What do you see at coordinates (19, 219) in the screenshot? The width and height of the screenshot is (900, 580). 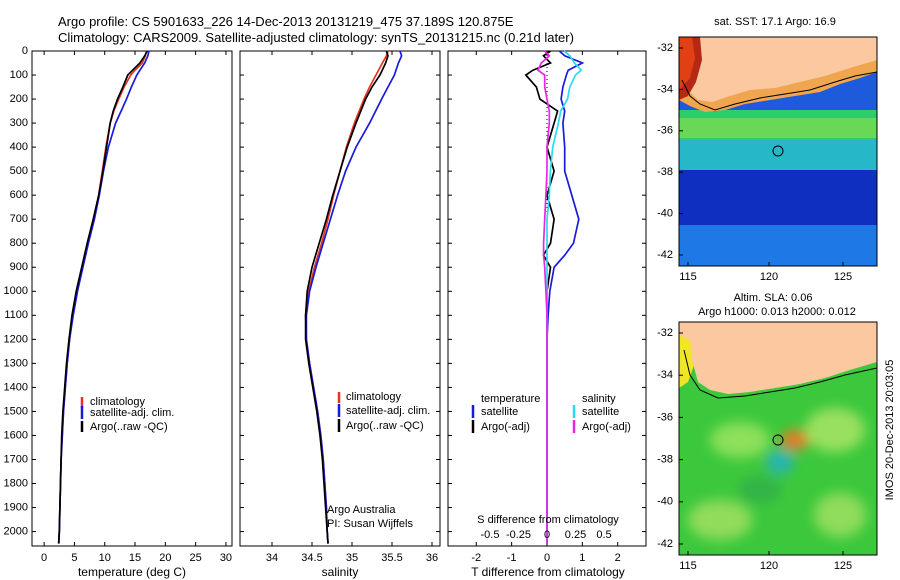 I see `depth-tick-label: 700` at bounding box center [19, 219].